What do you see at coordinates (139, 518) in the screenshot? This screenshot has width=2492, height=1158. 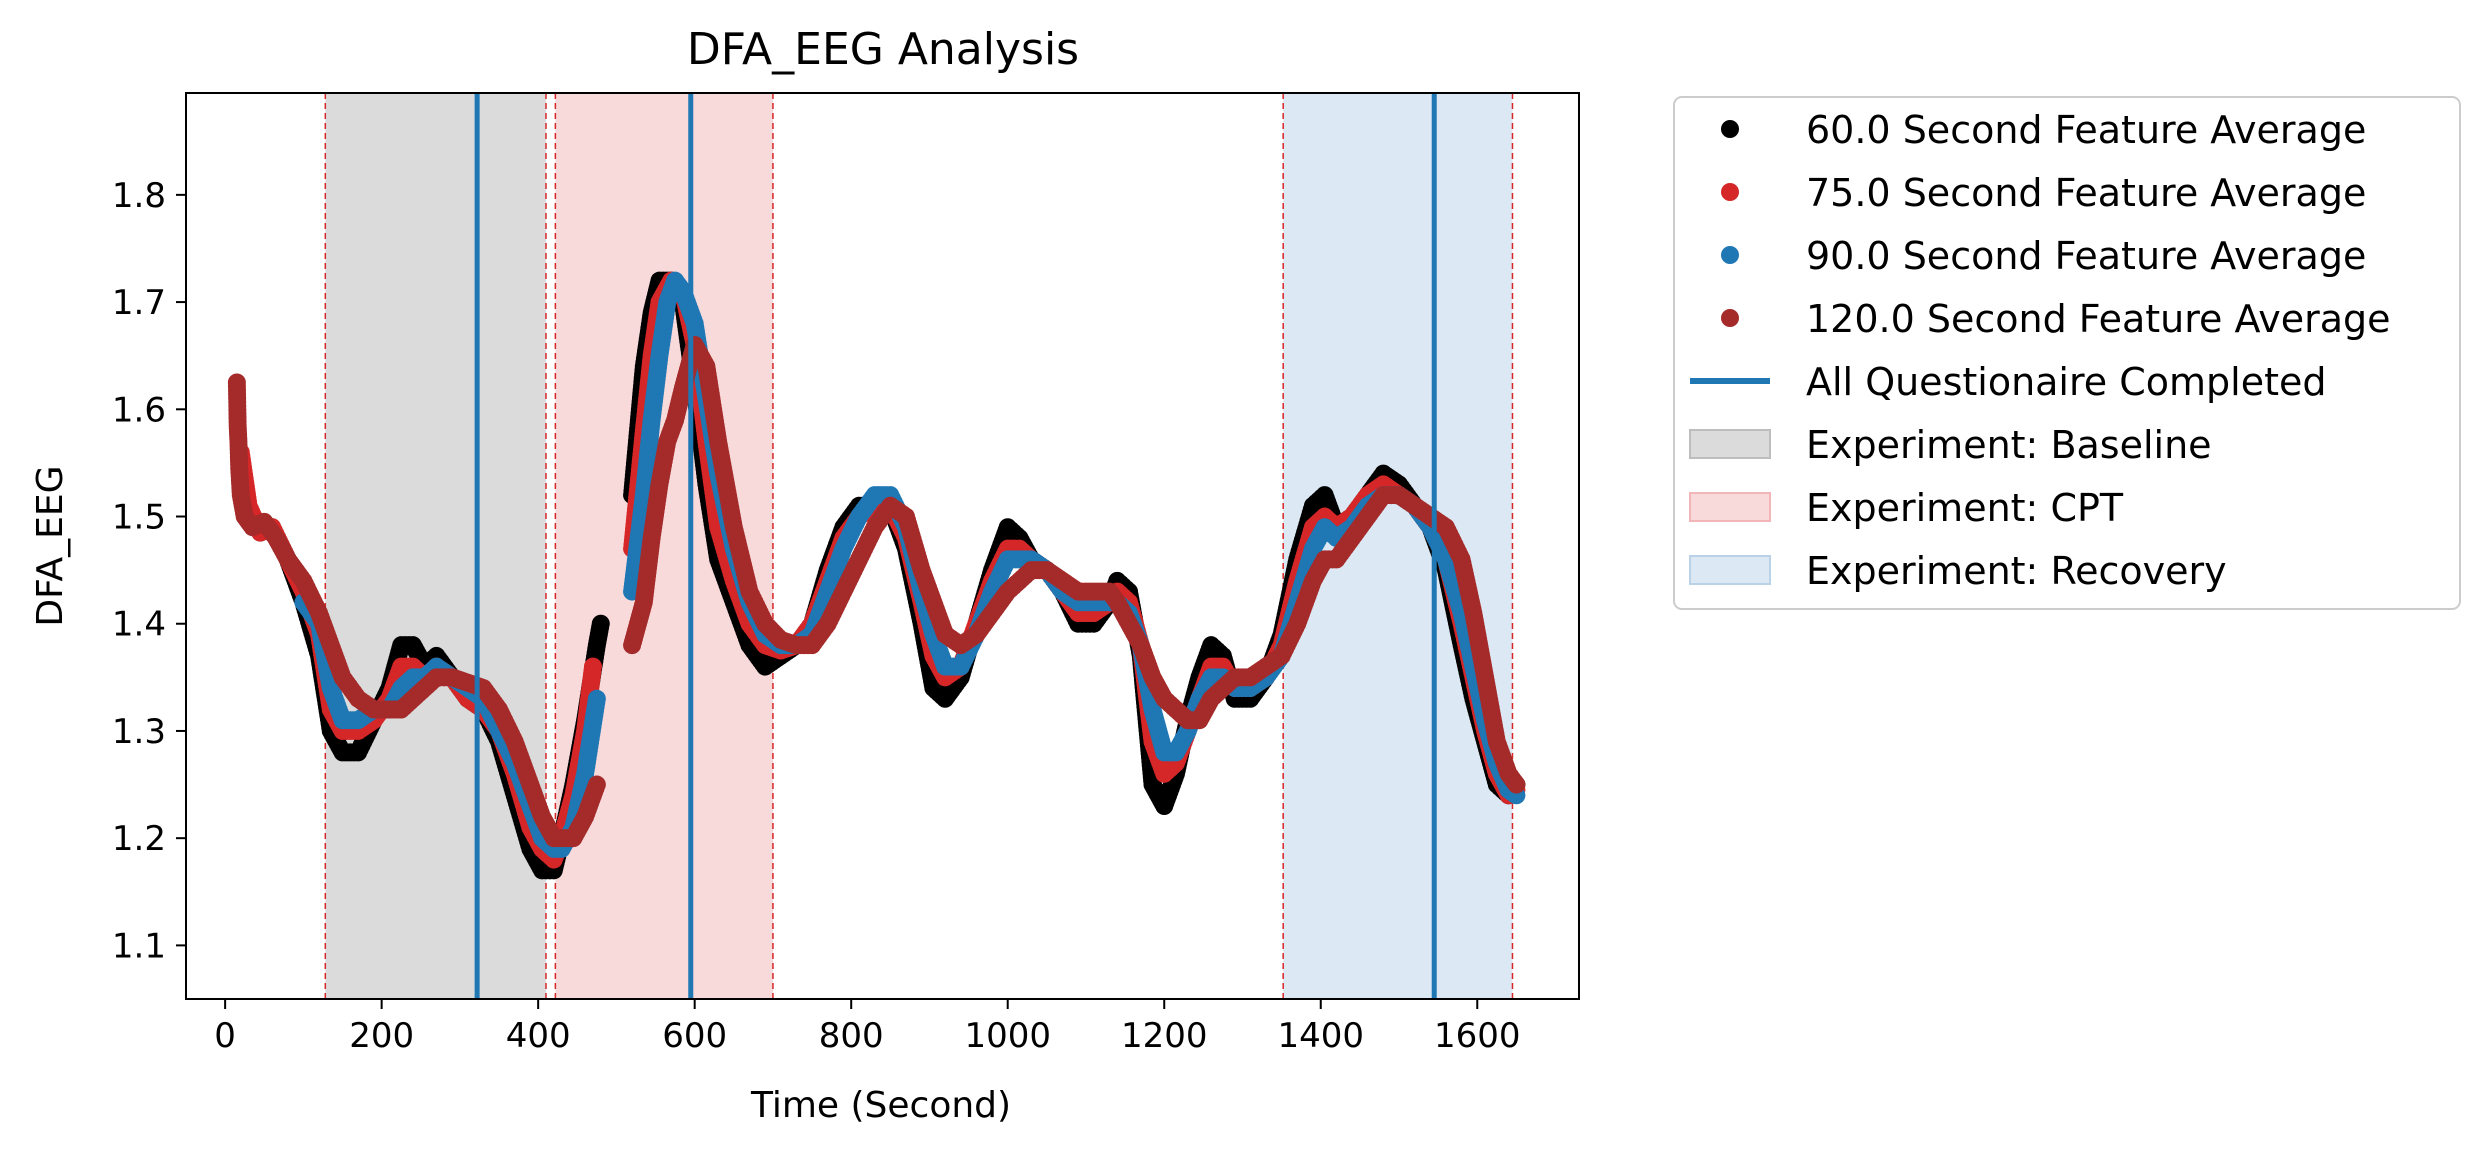 I see `y-tick-label: 1.5` at bounding box center [139, 518].